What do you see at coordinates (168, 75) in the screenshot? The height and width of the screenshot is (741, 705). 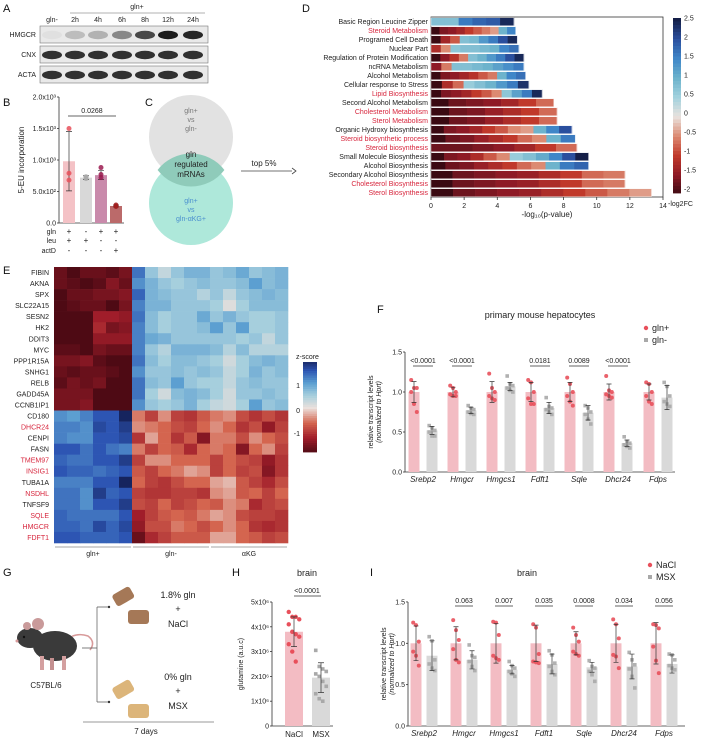 I see `blot-band` at bounding box center [168, 75].